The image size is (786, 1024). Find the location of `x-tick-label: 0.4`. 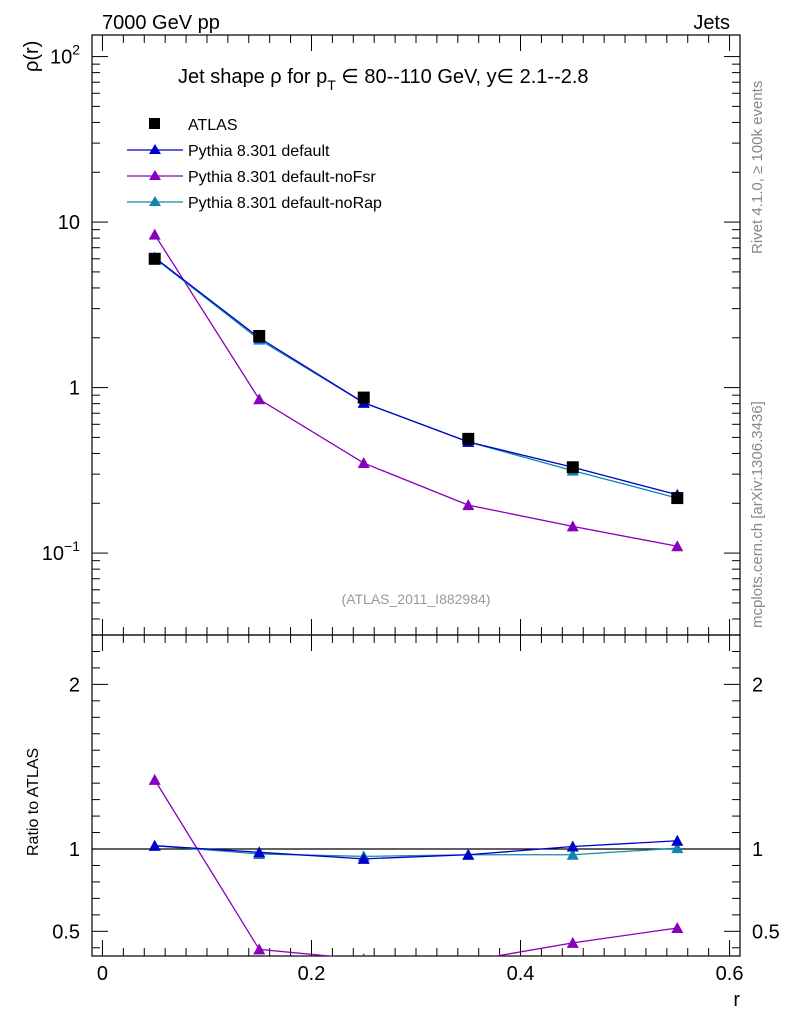

x-tick-label: 0.4 is located at coordinates (521, 974).